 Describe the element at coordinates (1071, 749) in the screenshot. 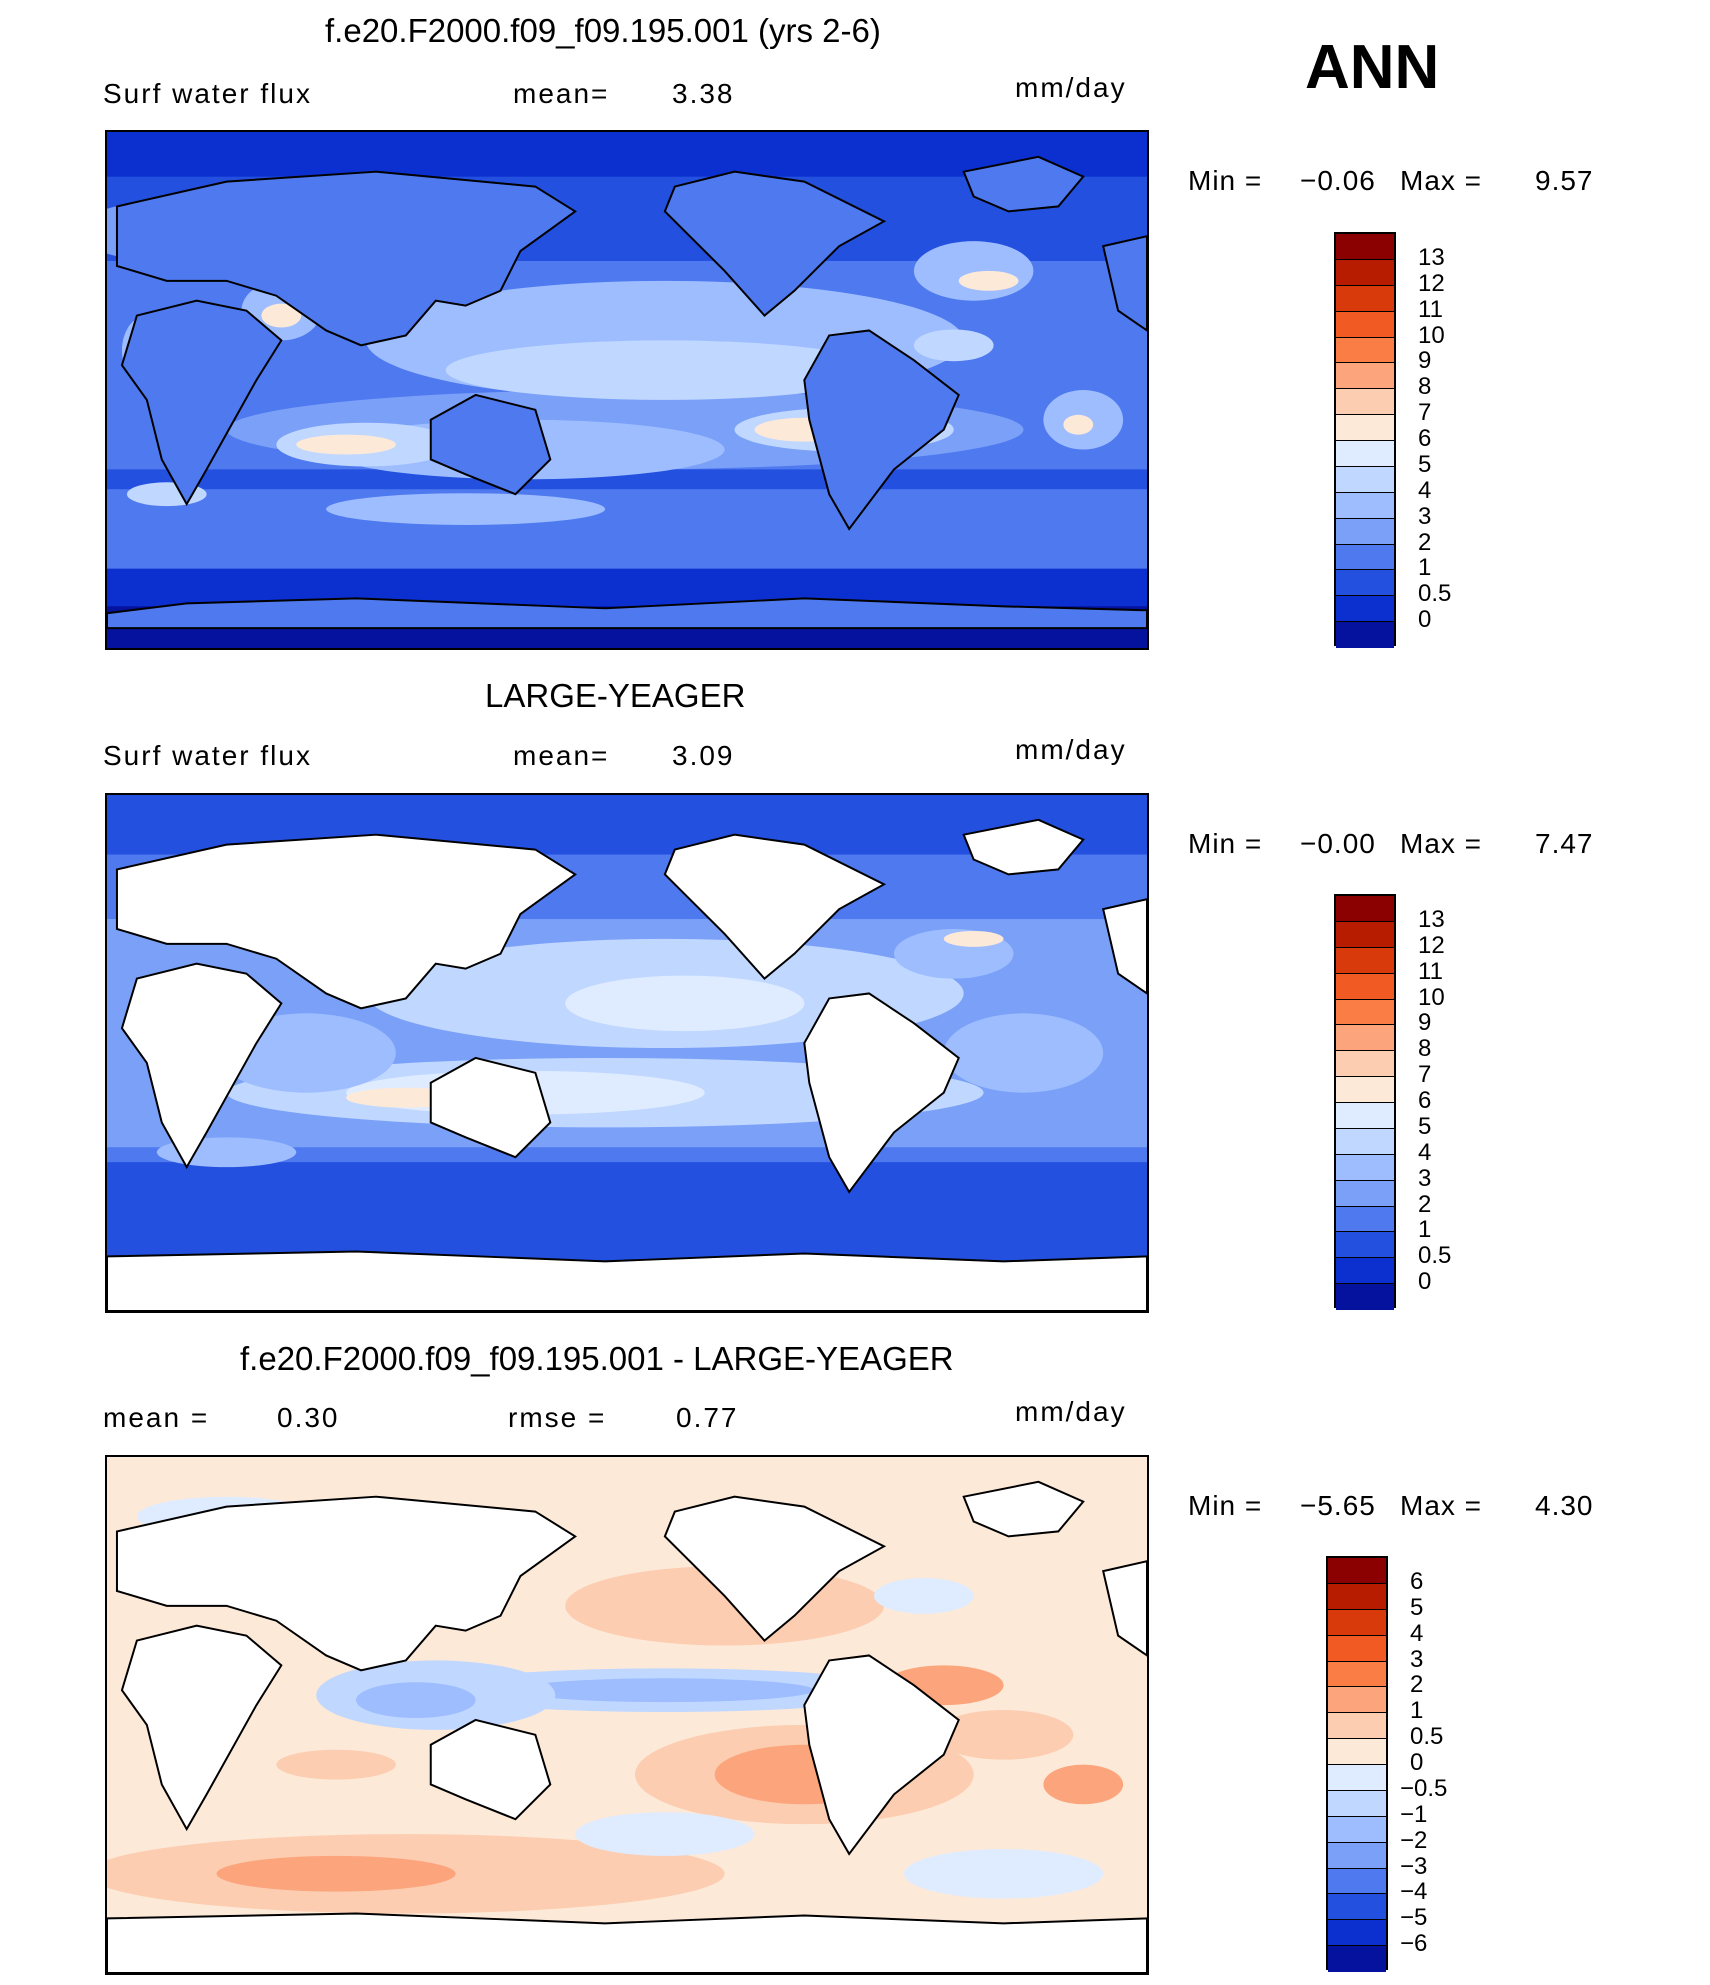

I see `panel-2-units: mm/day` at that location.